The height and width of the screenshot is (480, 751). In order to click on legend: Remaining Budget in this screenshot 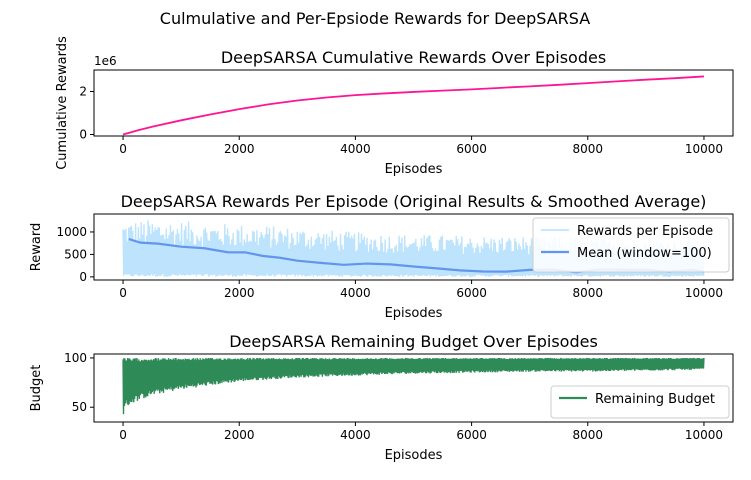, I will do `click(640, 402)`.